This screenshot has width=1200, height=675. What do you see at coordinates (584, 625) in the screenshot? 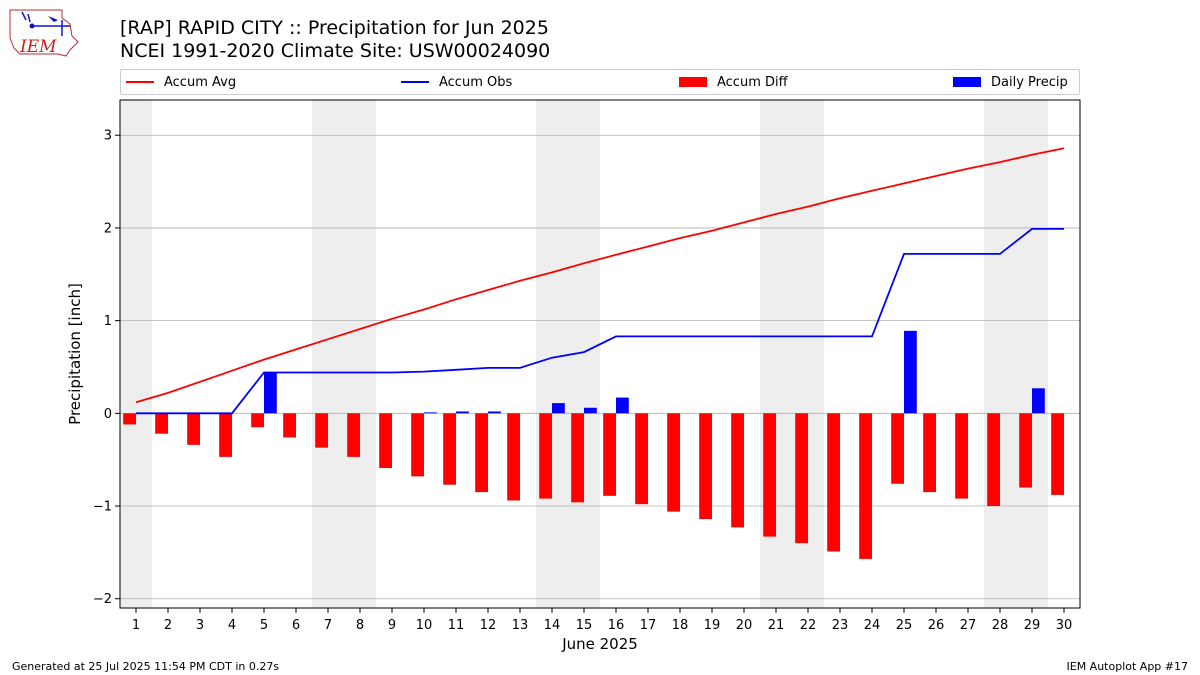
I see `x-tick-label: 15` at bounding box center [584, 625].